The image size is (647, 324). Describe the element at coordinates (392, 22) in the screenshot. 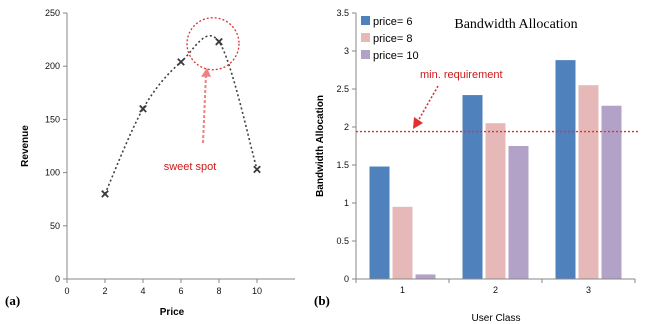

I see `legend-label: price= 6` at that location.